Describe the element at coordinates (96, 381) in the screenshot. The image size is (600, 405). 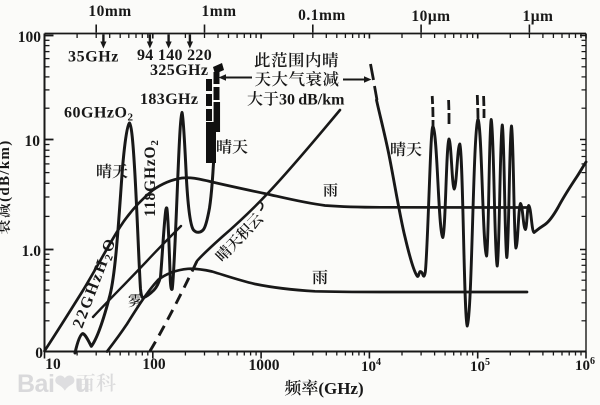
I see `svg-text: 百科` at that location.